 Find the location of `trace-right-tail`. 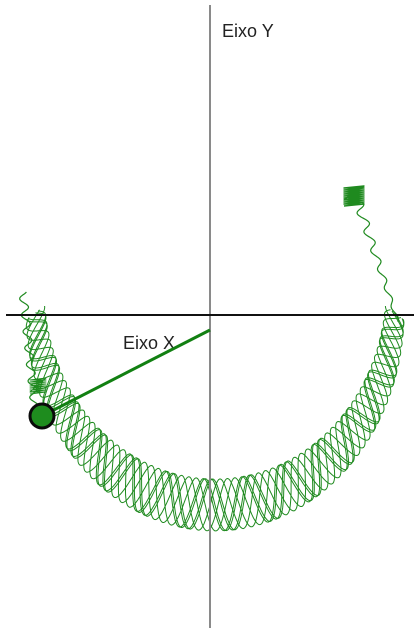

trace-right-tail is located at coordinates (377, 262).